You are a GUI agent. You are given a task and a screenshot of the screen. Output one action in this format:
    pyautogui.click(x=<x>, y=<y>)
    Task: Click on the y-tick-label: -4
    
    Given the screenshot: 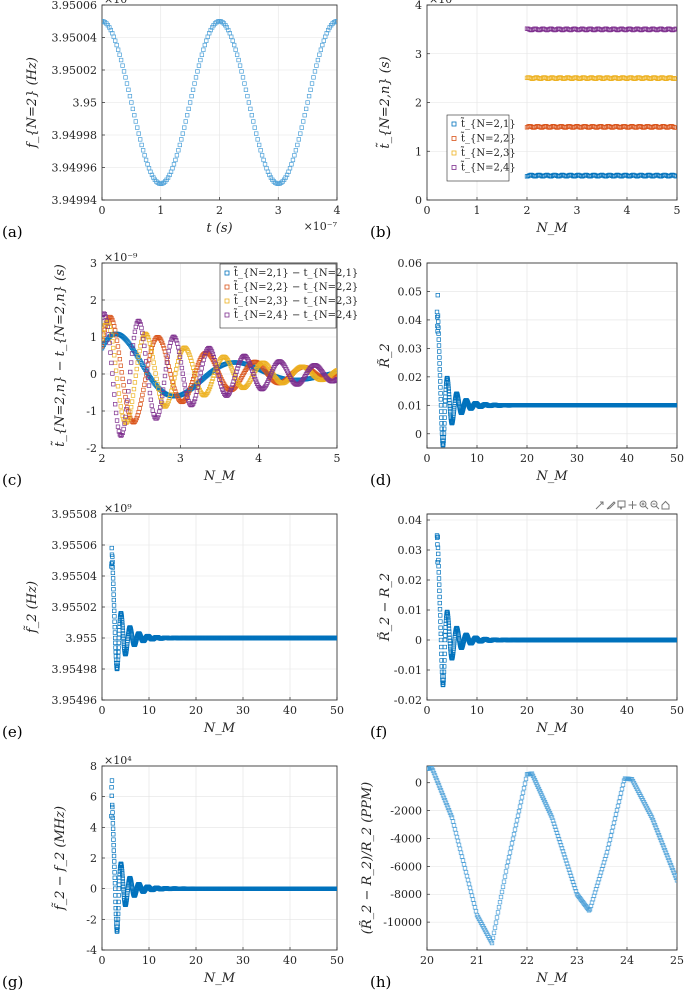 What is the action you would take?
    pyautogui.click(x=91, y=950)
    